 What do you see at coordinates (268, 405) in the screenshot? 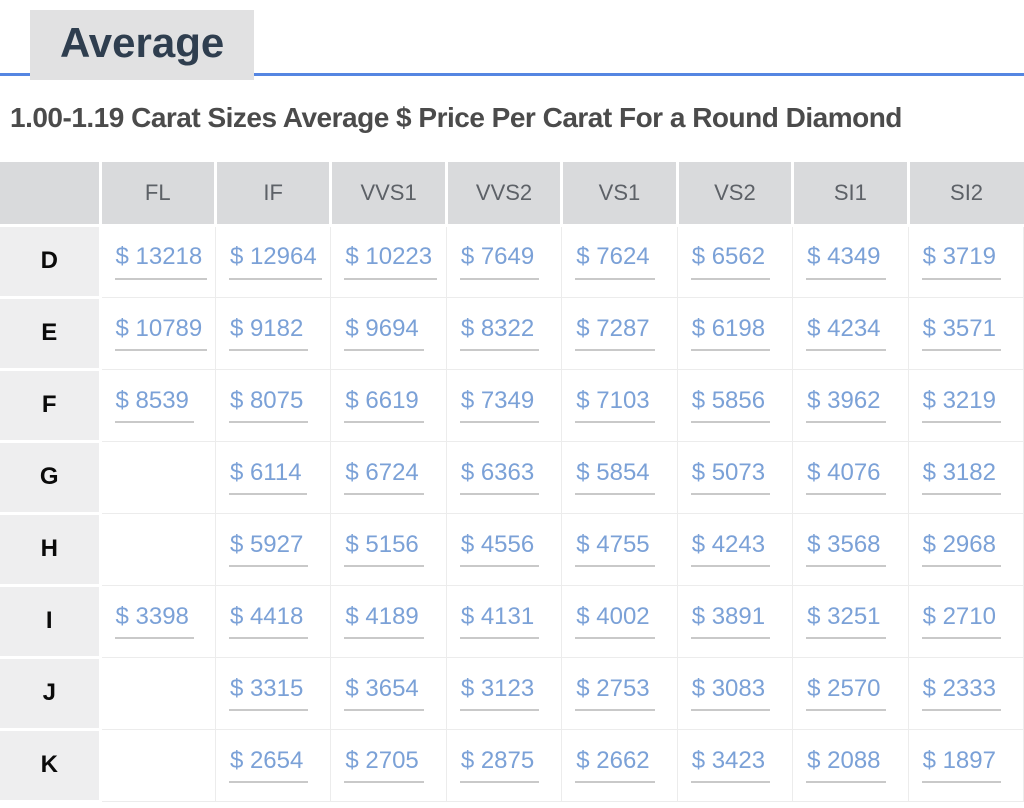
I see `price-link: $ 8075` at bounding box center [268, 405].